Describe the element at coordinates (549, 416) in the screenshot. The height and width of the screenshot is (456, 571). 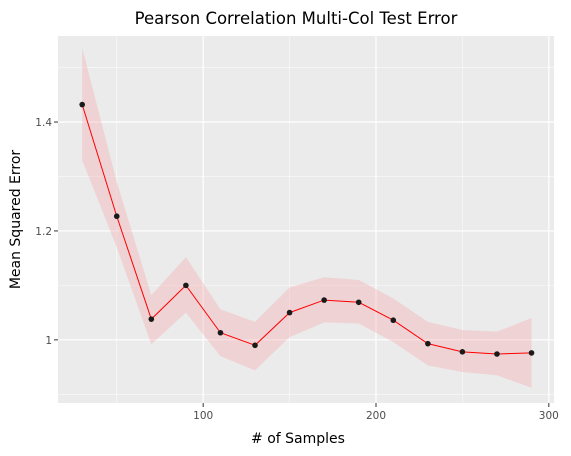
I see `x-tick-label: 300` at that location.